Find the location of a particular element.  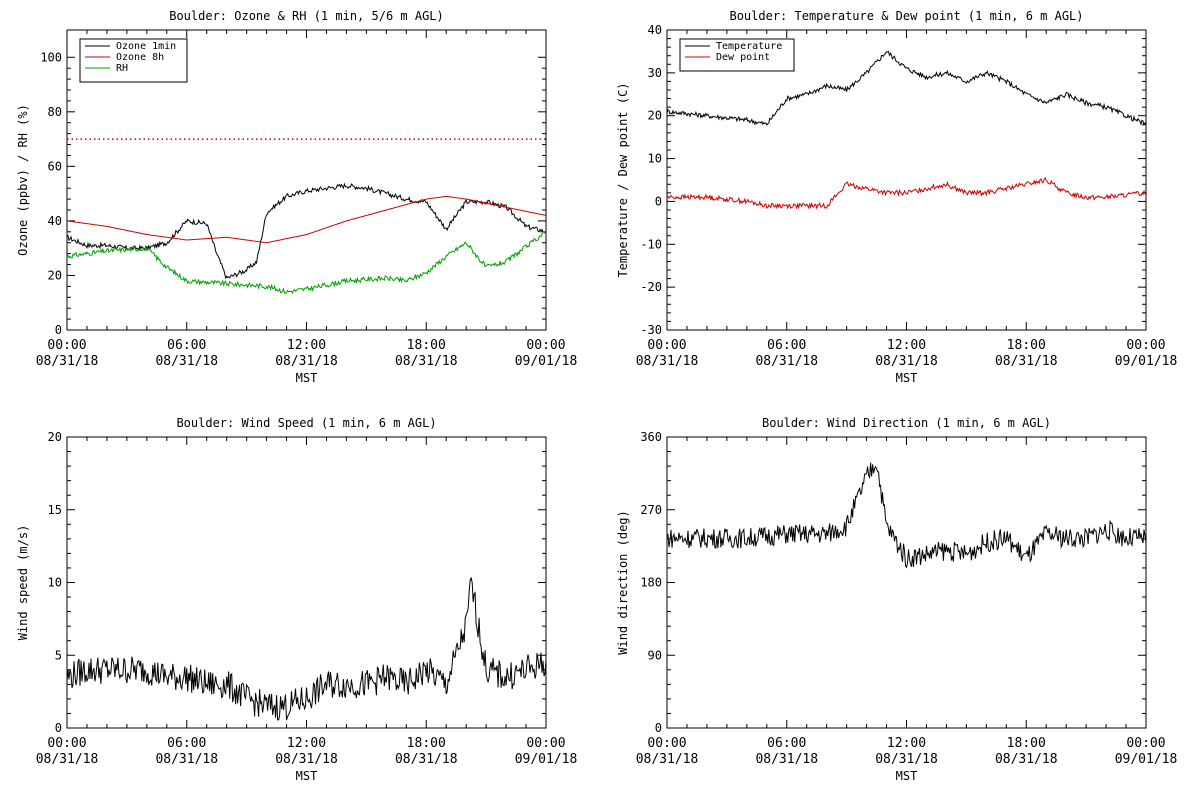

y-tick-label: 100 is located at coordinates (51, 57).